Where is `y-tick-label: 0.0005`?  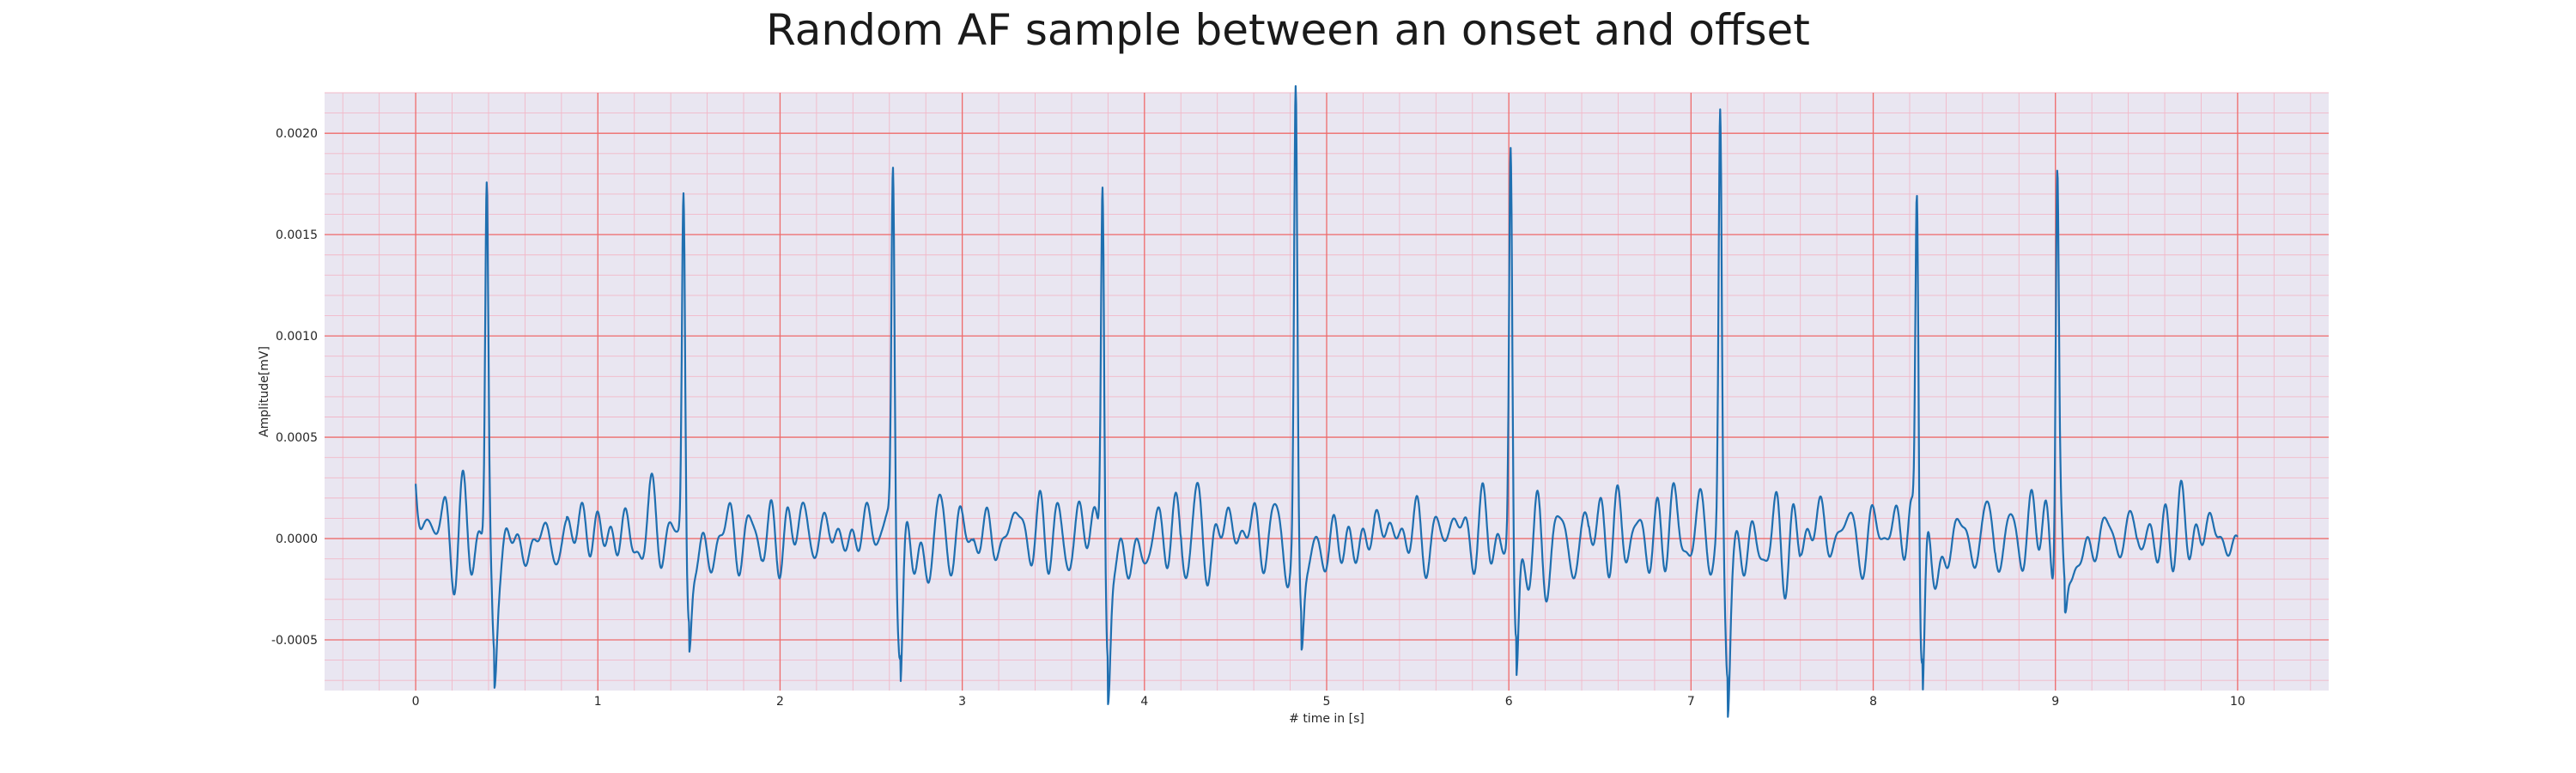
y-tick-label: 0.0005 is located at coordinates (297, 438).